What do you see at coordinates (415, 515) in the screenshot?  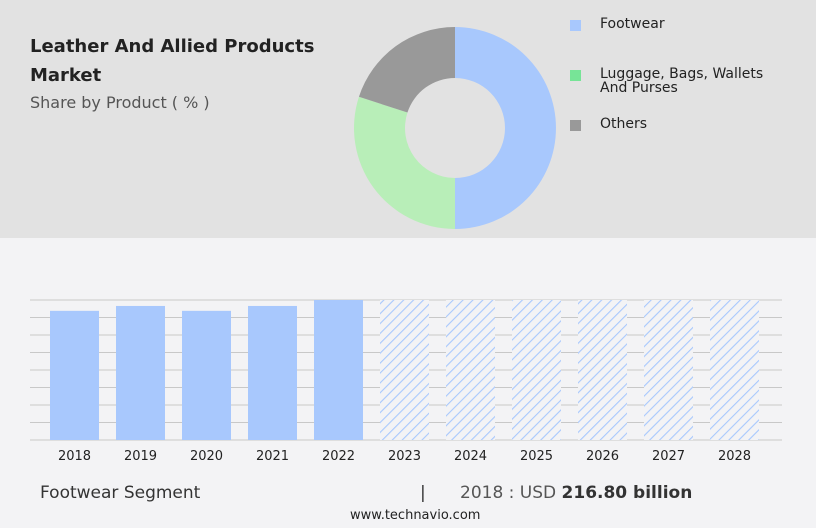 I see `source-link: www.technavio.com` at bounding box center [415, 515].